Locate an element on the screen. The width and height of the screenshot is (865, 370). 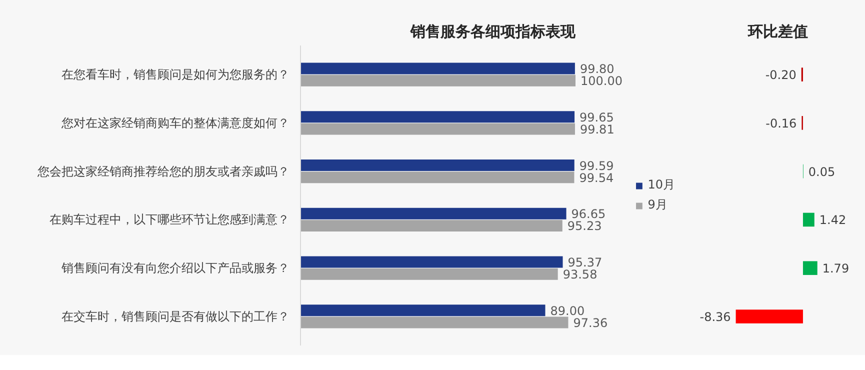
y-tick-label: 在您看车时，销售顾问是如何为您服务的？ is located at coordinates (176, 75).